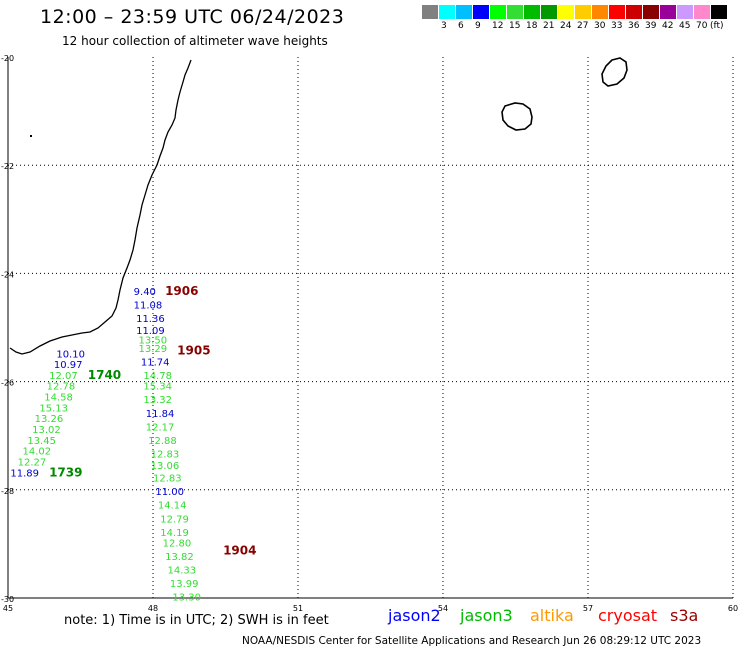 This screenshot has height=650, width=740. I want to click on wave-height-label: 10.97, so click(68, 365).